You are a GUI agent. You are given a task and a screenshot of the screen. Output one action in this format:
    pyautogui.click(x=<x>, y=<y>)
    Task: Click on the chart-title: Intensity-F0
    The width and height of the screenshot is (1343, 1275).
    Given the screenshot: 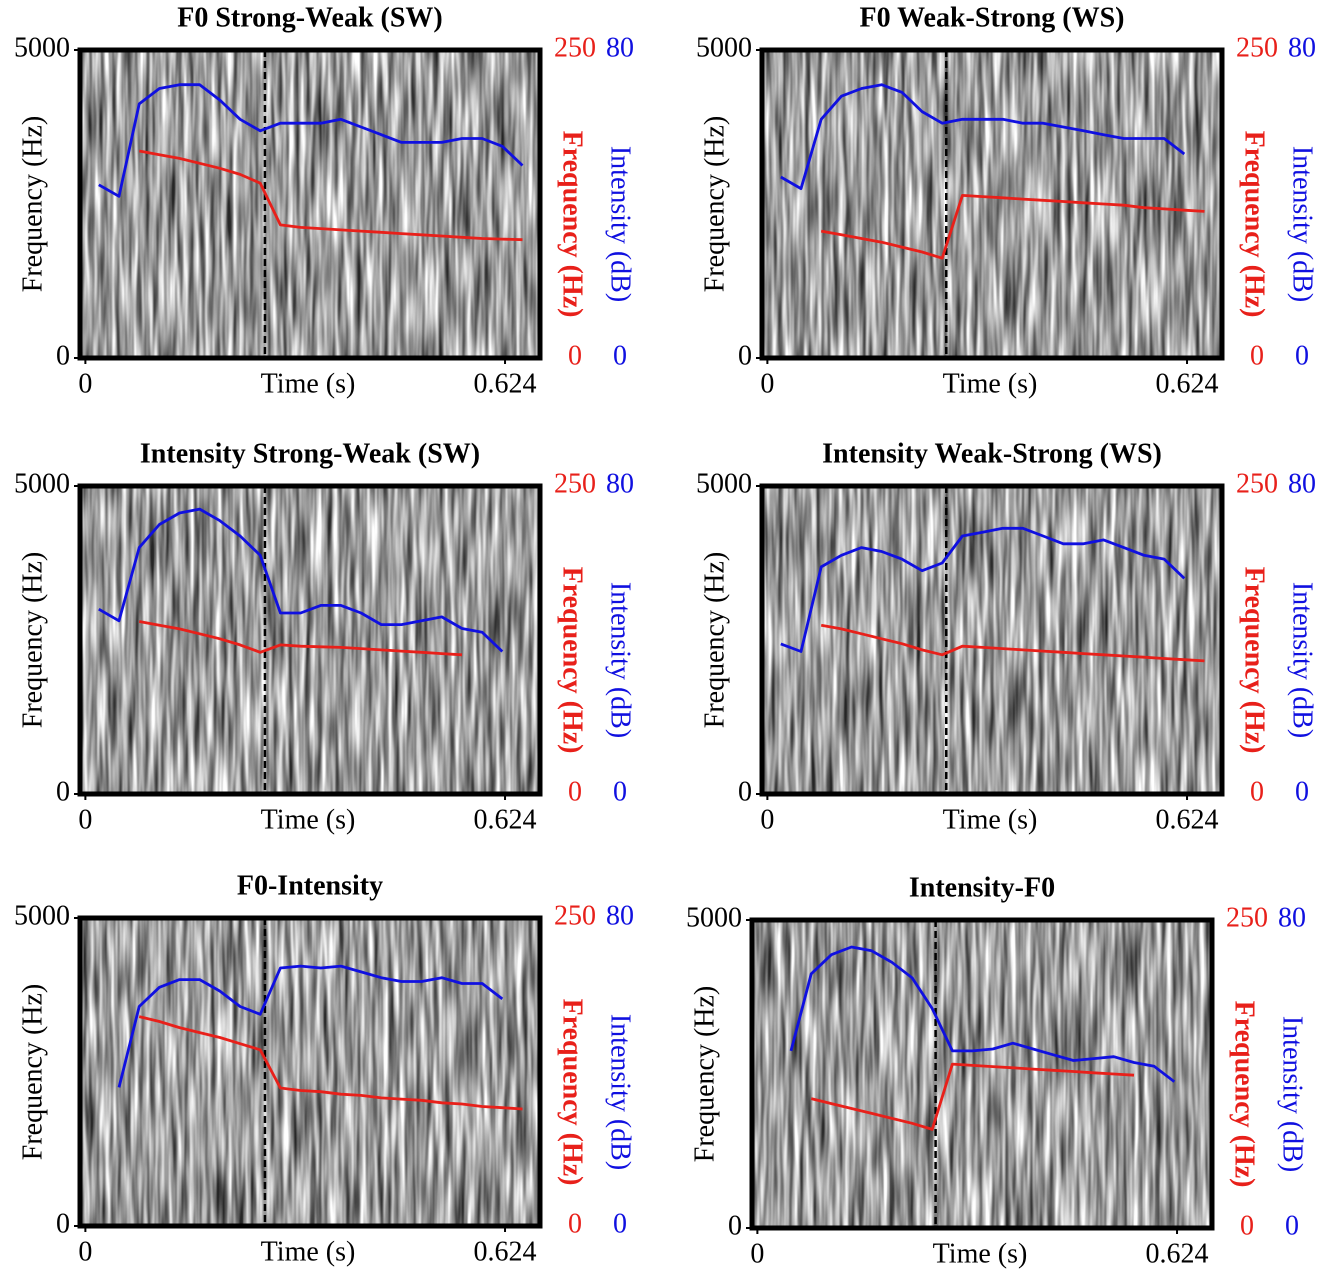 What is the action you would take?
    pyautogui.click(x=982, y=887)
    